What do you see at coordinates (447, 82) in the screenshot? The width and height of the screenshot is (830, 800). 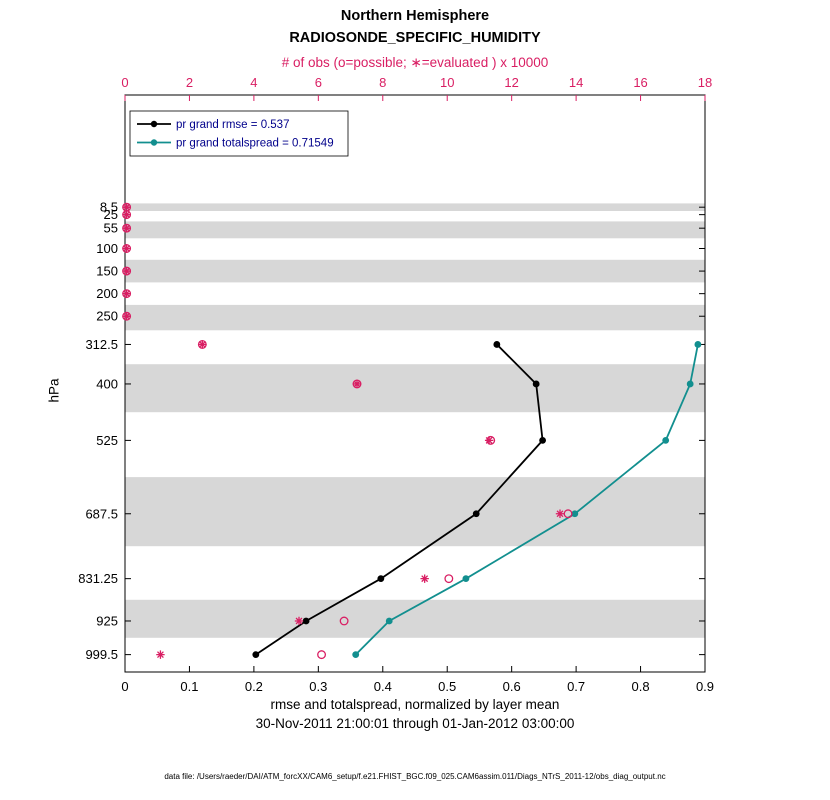 I see `svg-text: 10` at bounding box center [447, 82].